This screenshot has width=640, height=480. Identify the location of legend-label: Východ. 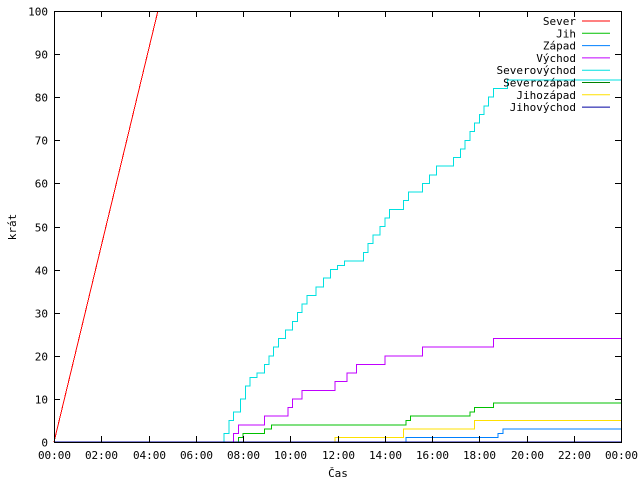
(556, 58).